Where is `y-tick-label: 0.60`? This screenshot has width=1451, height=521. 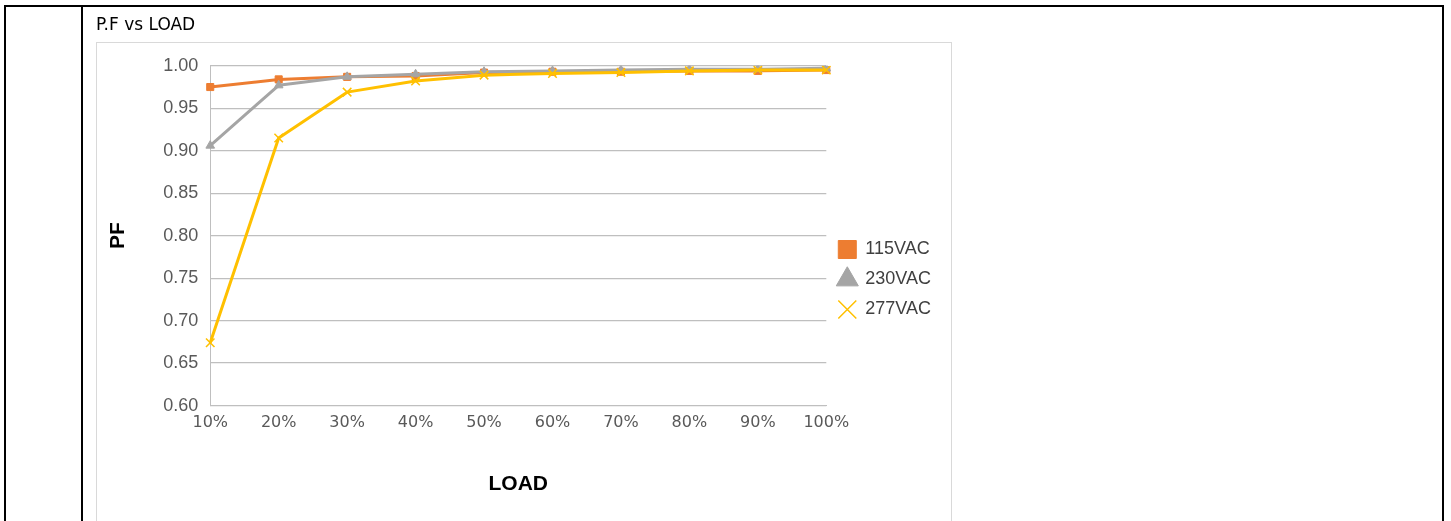 y-tick-label: 0.60 is located at coordinates (181, 404).